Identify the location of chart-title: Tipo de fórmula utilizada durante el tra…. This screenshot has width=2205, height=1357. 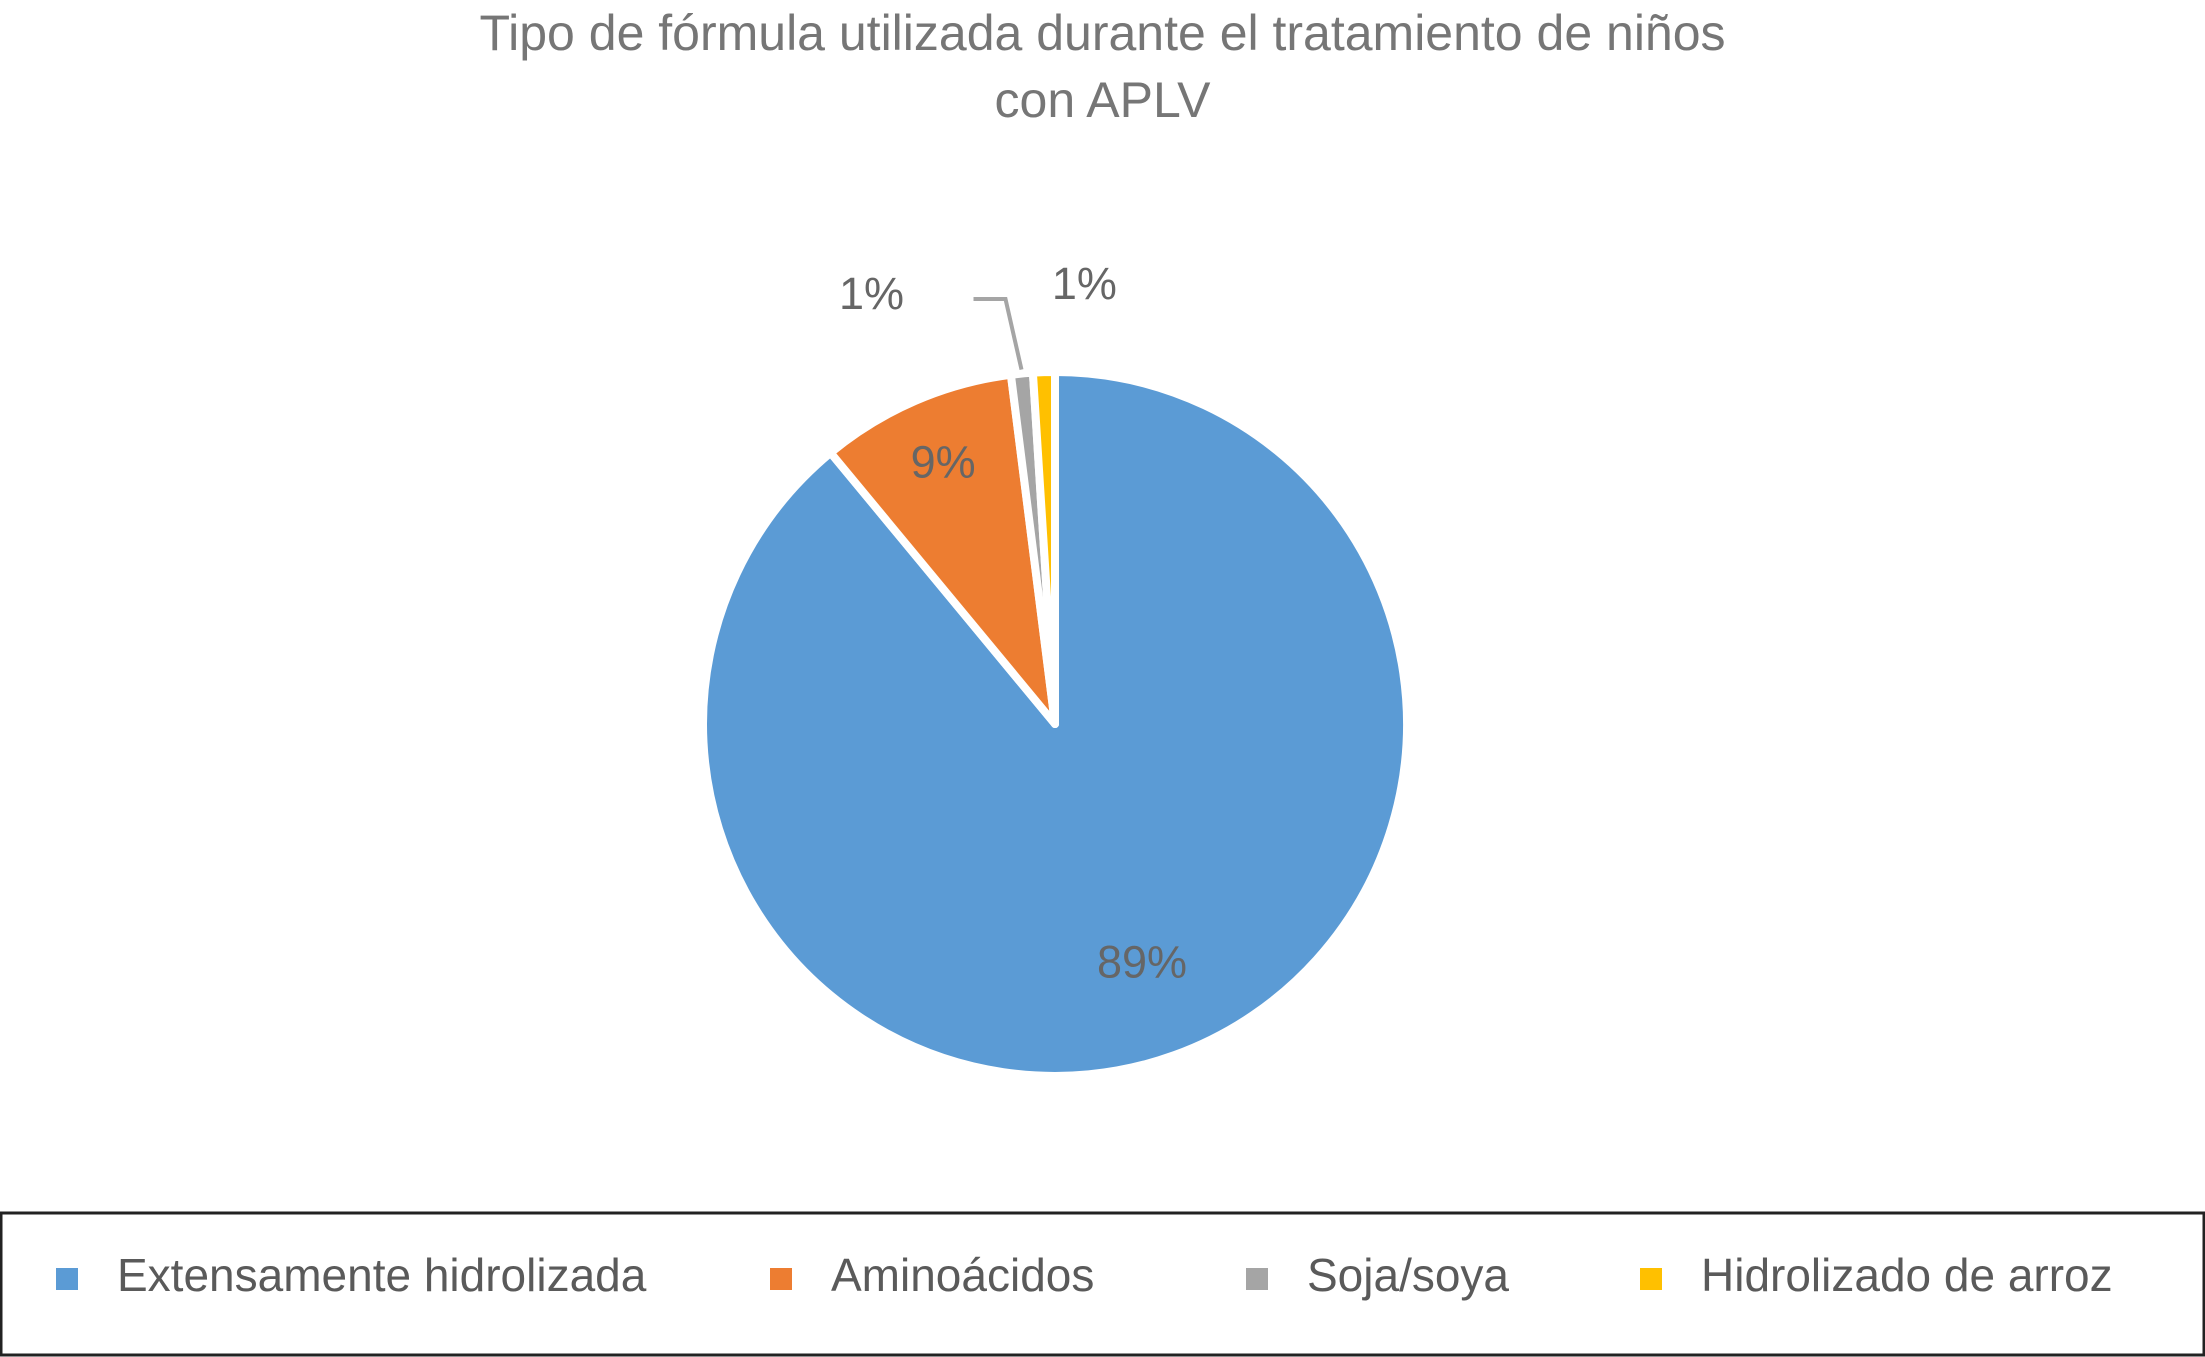
(1102, 66).